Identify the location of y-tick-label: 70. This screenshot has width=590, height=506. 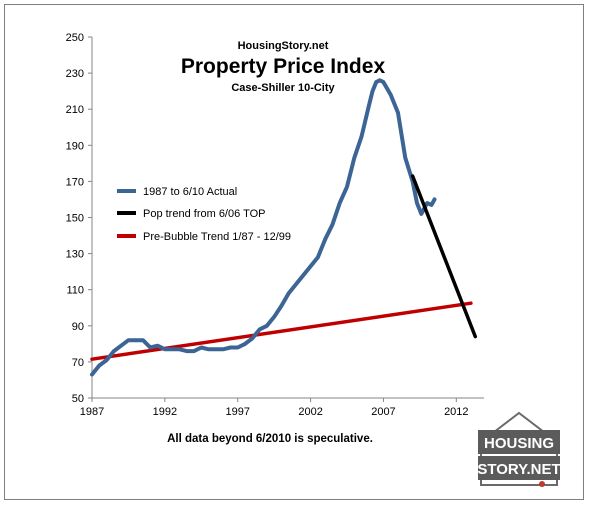
(78, 363).